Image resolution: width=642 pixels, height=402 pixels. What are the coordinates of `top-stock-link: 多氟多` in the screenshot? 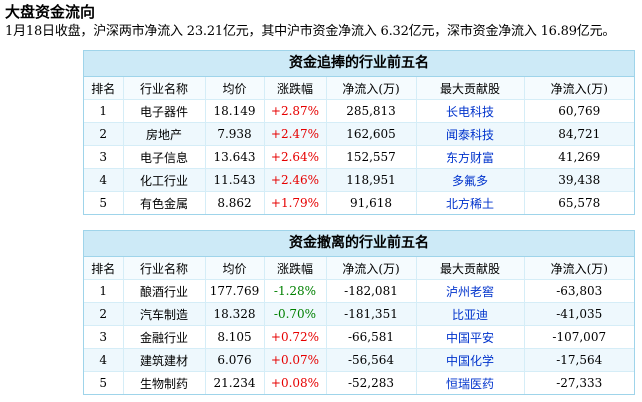 It's located at (470, 180).